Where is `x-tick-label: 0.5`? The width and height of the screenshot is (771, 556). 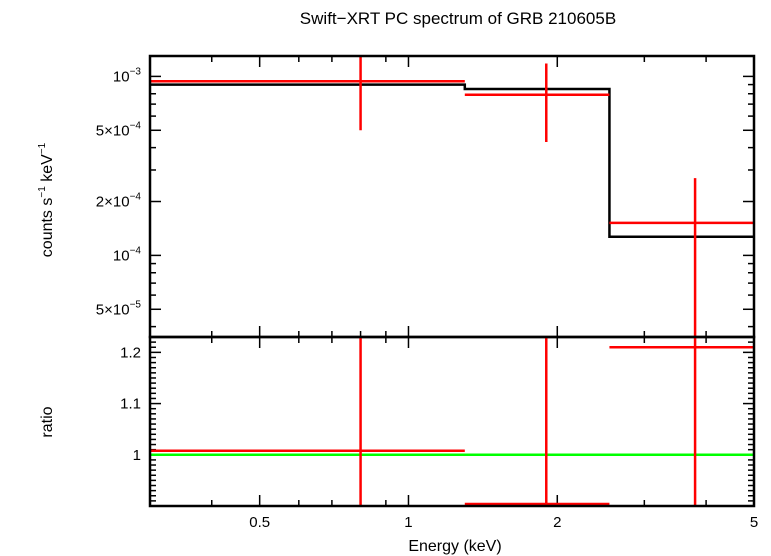 x-tick-label: 0.5 is located at coordinates (259, 522).